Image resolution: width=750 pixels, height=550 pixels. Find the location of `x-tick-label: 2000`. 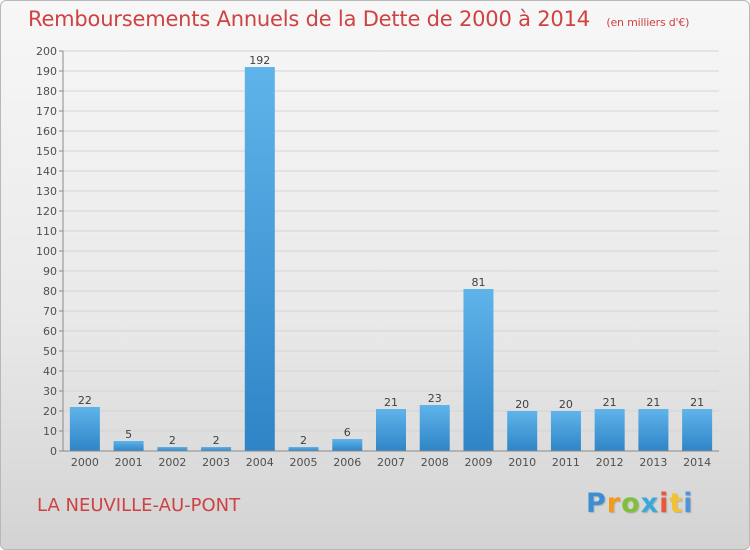

x-tick-label: 2000 is located at coordinates (85, 462).